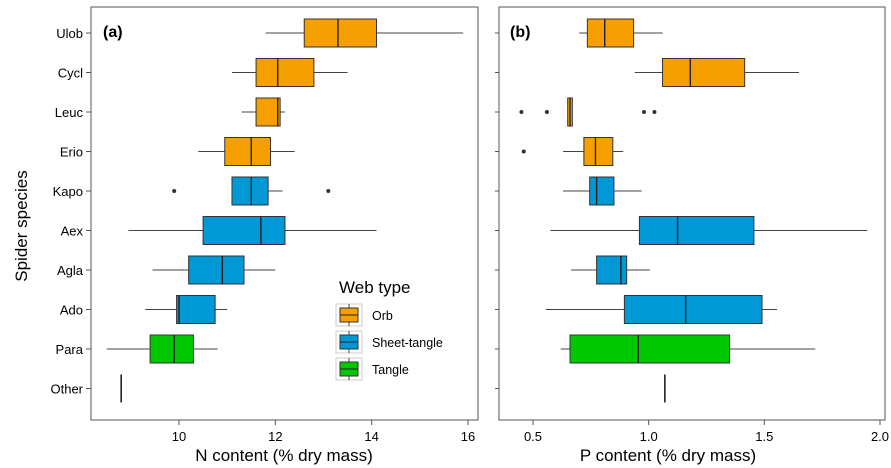 This screenshot has width=891, height=468. Describe the element at coordinates (371, 436) in the screenshot. I see `x-tick-label: 14` at that location.